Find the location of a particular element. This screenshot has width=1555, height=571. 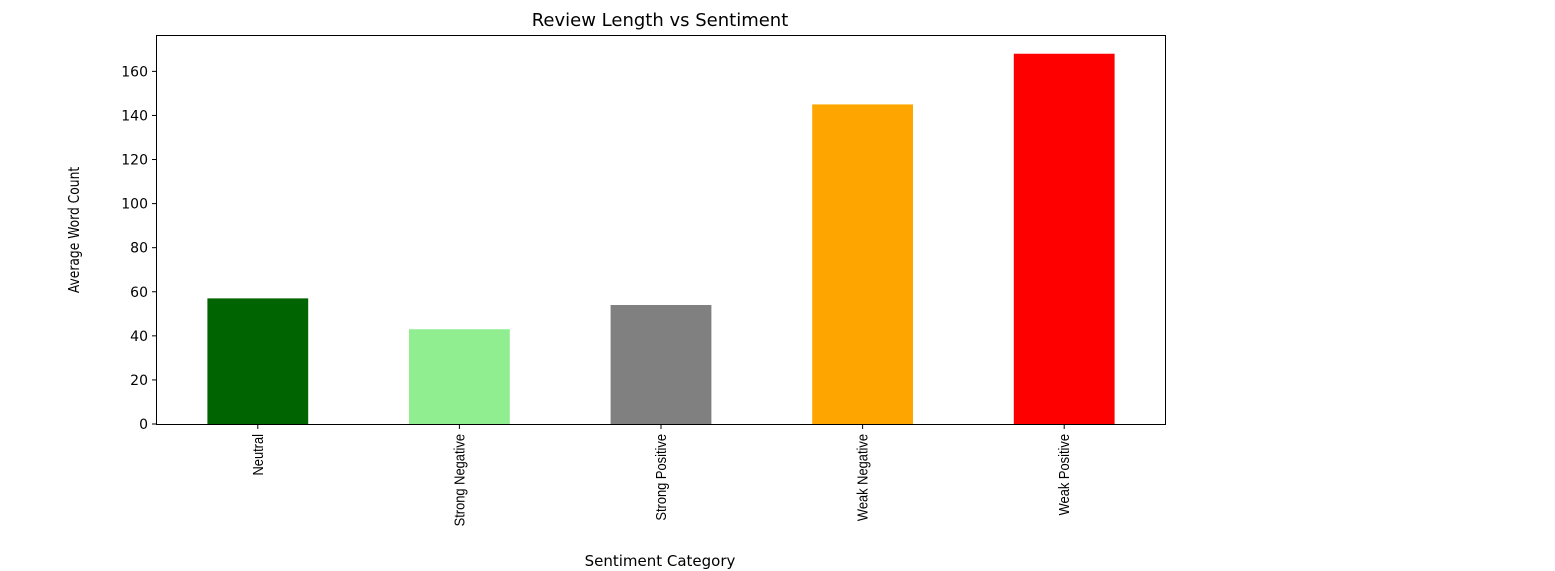

y-tick-label: 80 is located at coordinates (139, 249).